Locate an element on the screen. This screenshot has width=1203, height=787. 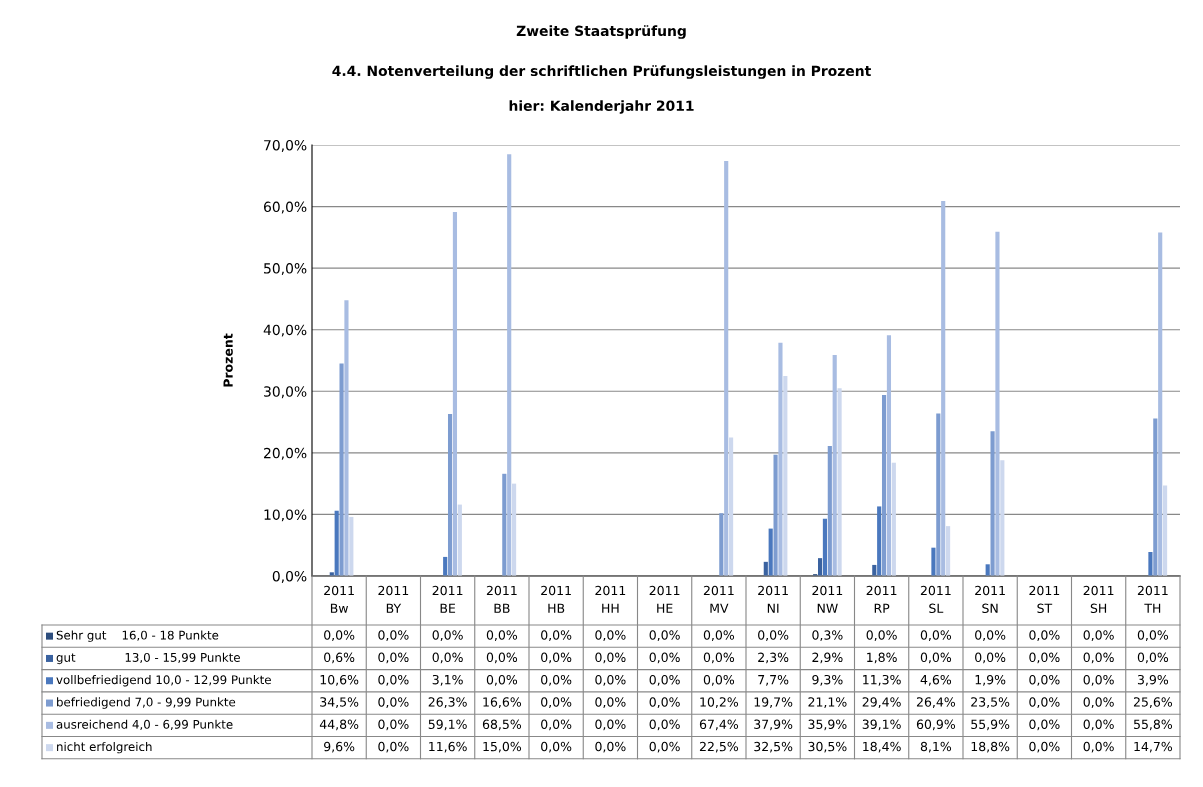
data-label: 7,7% is located at coordinates (773, 680).